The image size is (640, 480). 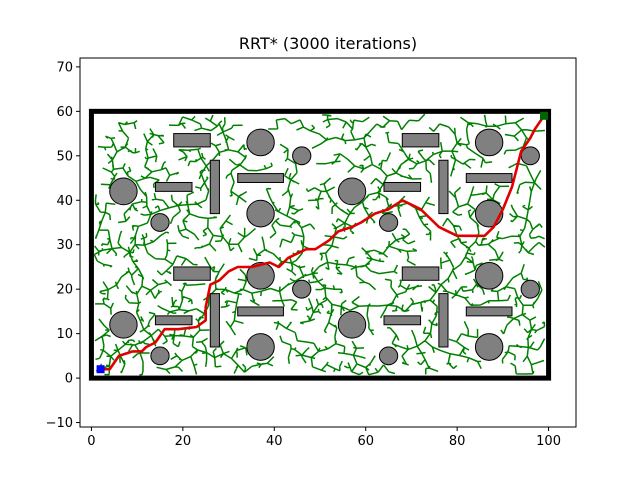 I want to click on x-axis: 0 20 40 60 80 100, so click(x=324, y=438).